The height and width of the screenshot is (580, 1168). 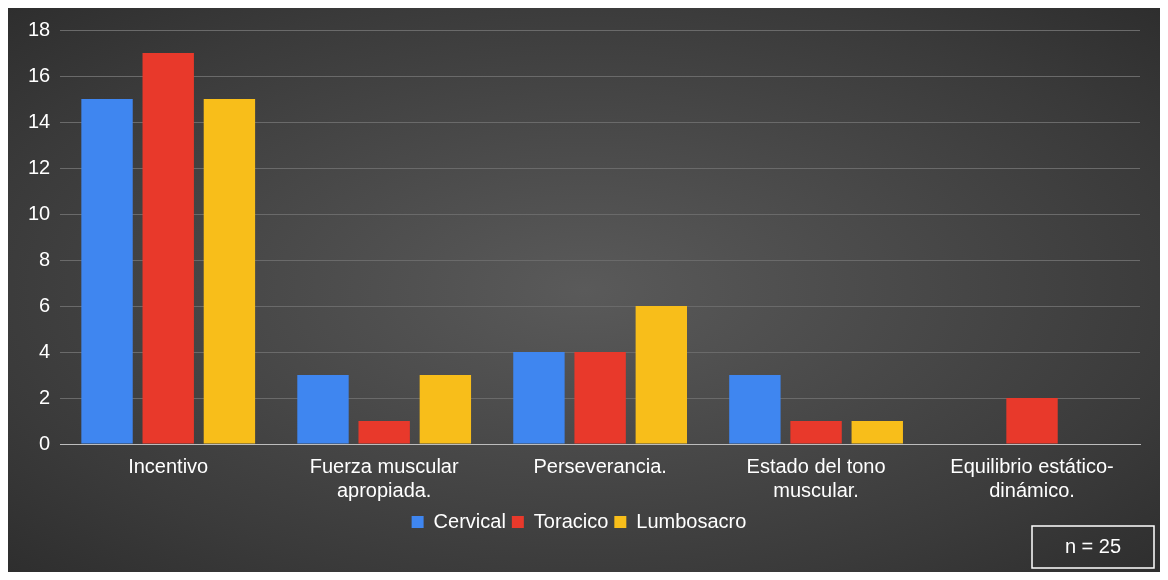 I want to click on x-tick-label: Fuerza muscular apropiada., so click(x=384, y=477).